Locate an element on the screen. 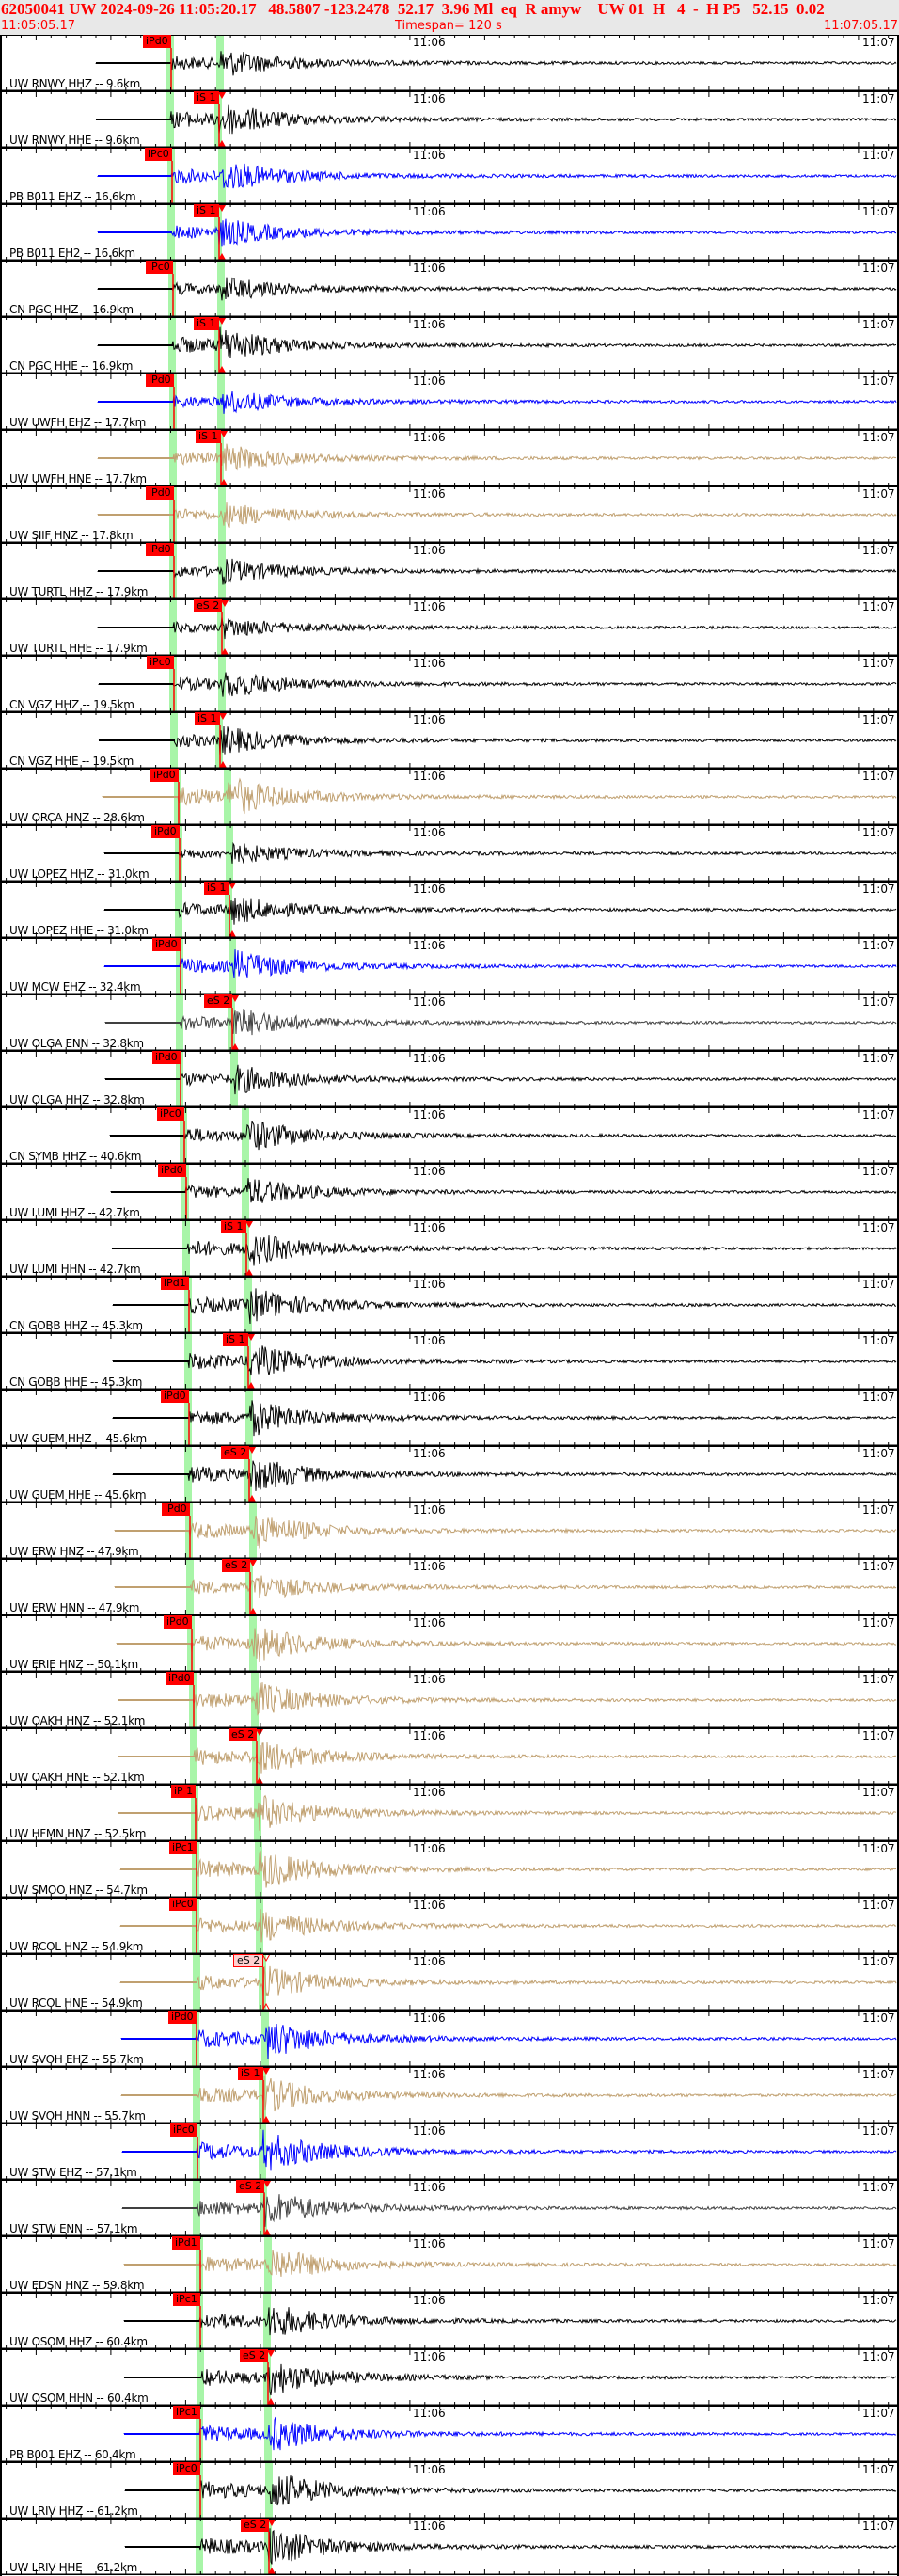 This screenshot has height=2576, width=899. seismogram-panel: 11:06 11:07 iPd0 UW OAKH HNZ -- 52.1km is located at coordinates (449, 1700).